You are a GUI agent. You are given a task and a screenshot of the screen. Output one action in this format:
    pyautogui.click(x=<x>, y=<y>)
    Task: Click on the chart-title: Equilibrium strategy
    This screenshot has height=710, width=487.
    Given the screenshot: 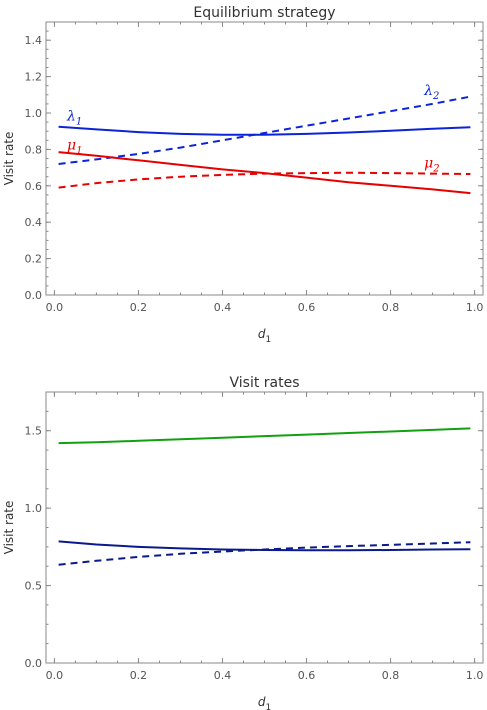 What is the action you would take?
    pyautogui.click(x=264, y=13)
    